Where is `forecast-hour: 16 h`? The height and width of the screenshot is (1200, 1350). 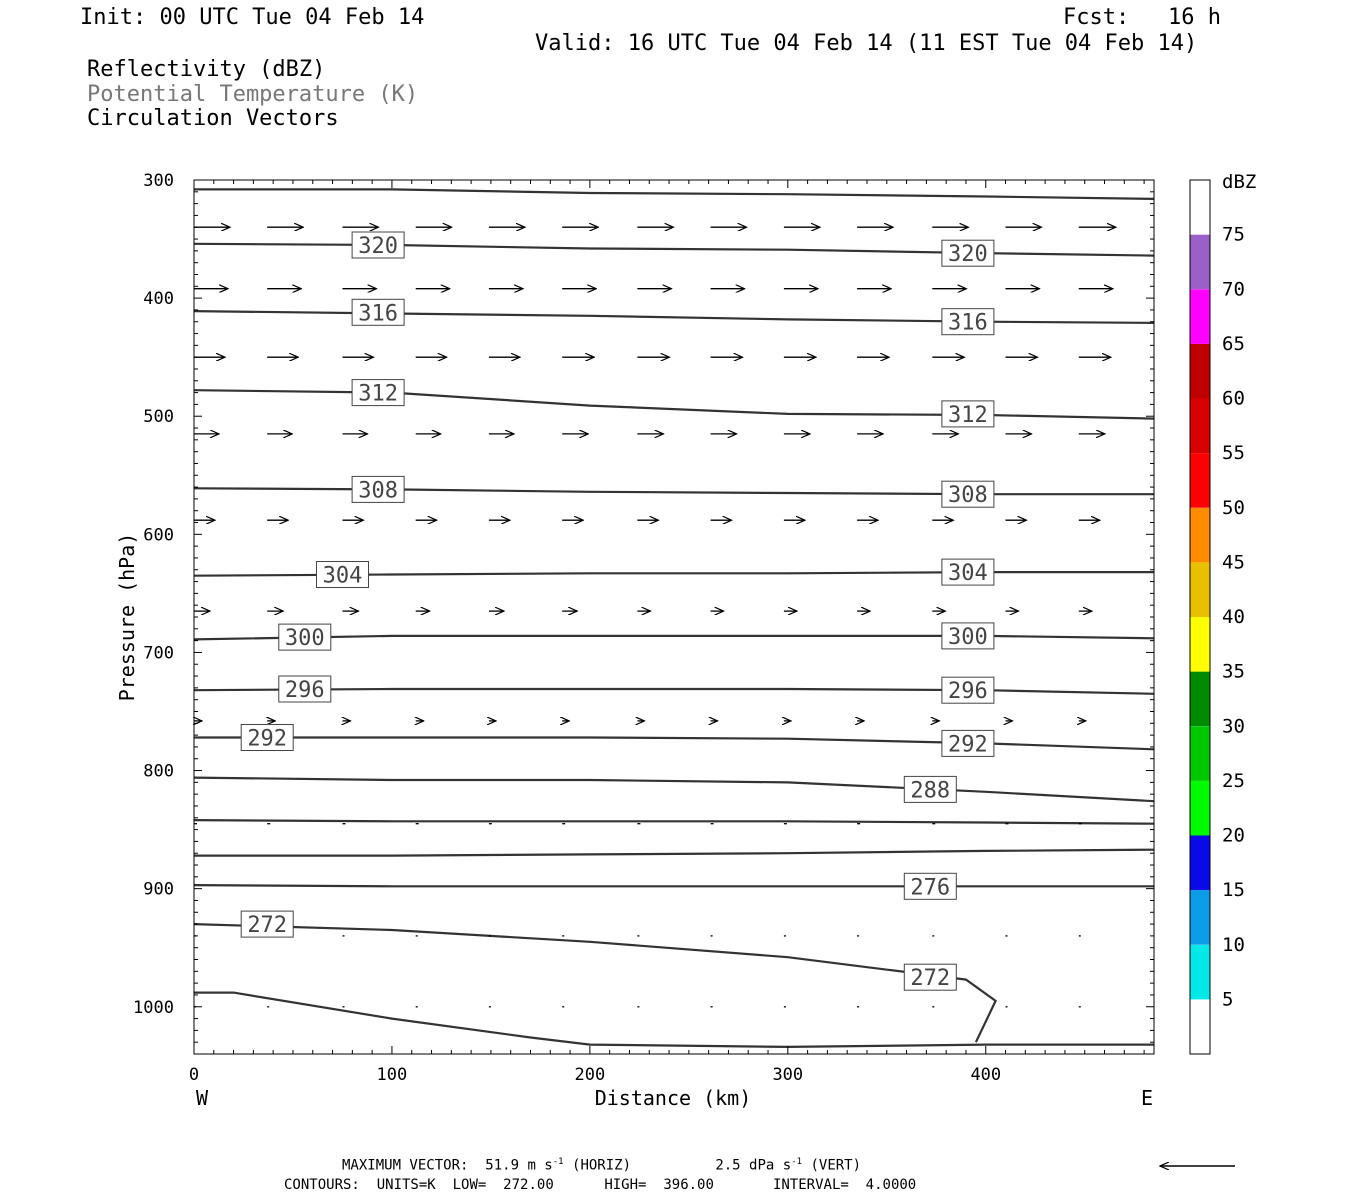
forecast-hour: 16 h is located at coordinates (1194, 17).